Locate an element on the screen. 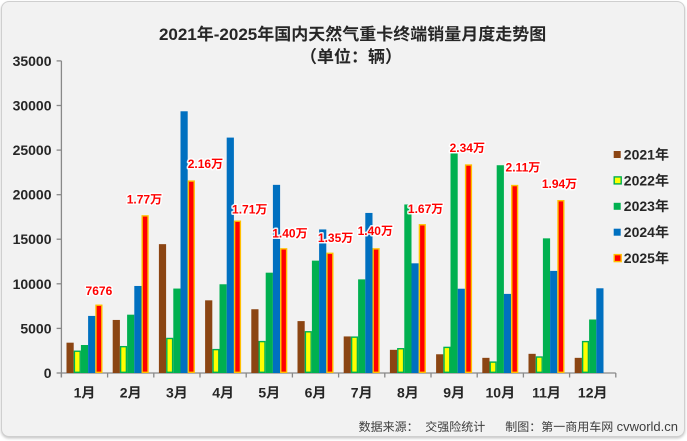 The width and height of the screenshot is (687, 441). svg-text: 4月 is located at coordinates (223, 392).